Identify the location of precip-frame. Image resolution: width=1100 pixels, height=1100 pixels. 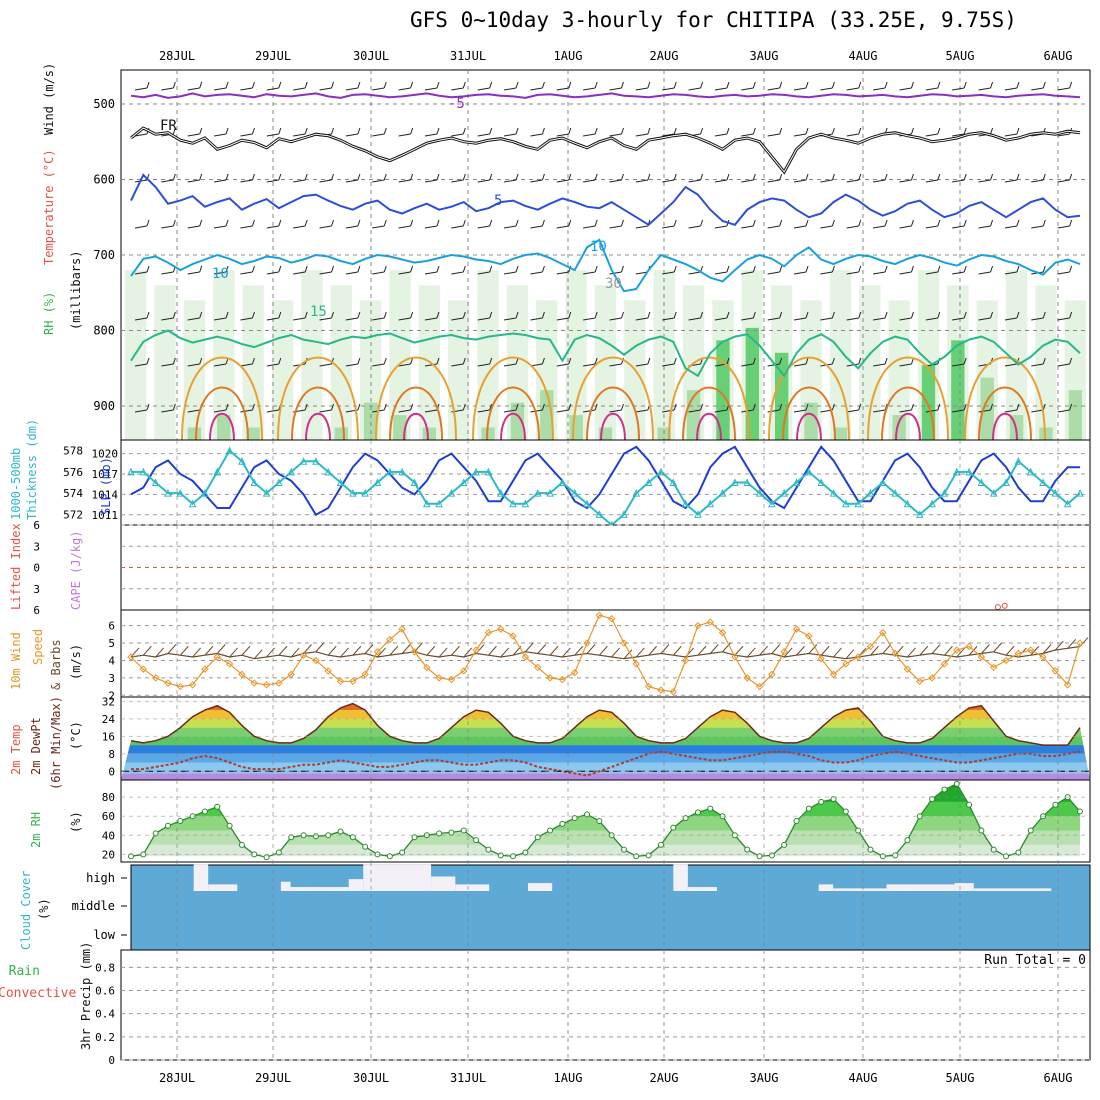
(605, 1005).